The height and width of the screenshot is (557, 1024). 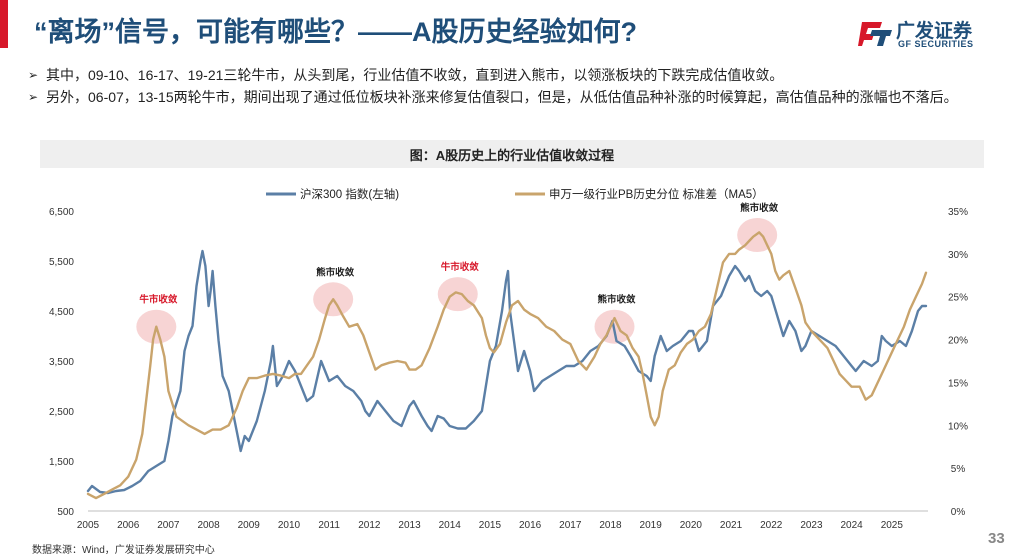 I want to click on x-tick-label: 2012, so click(x=369, y=525).